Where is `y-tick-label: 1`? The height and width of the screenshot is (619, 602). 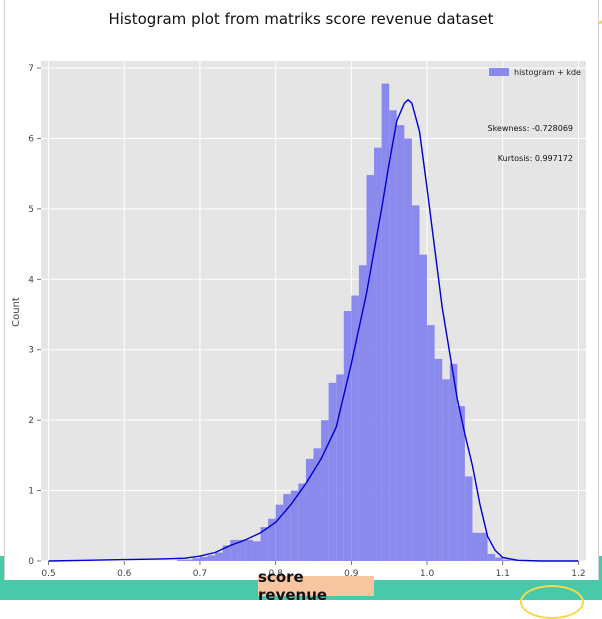
y-tick-label: 1 is located at coordinates (31, 492).